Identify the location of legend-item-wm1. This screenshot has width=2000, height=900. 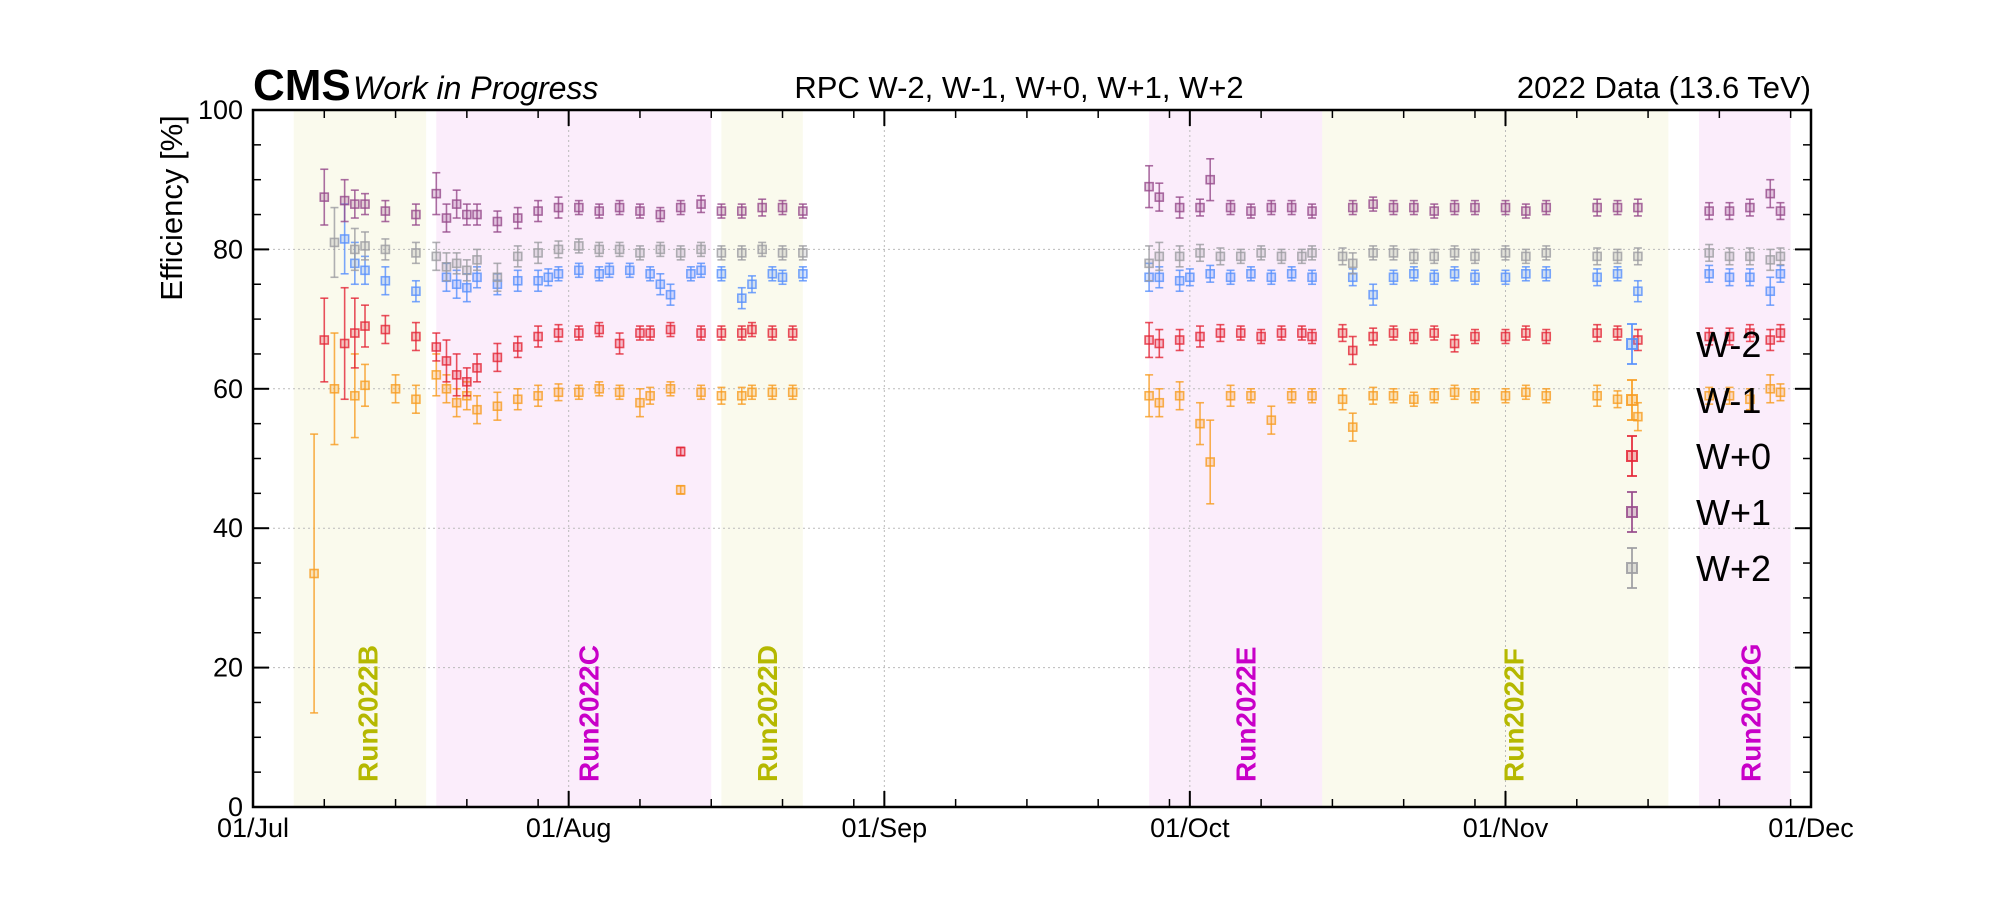
(1632, 400).